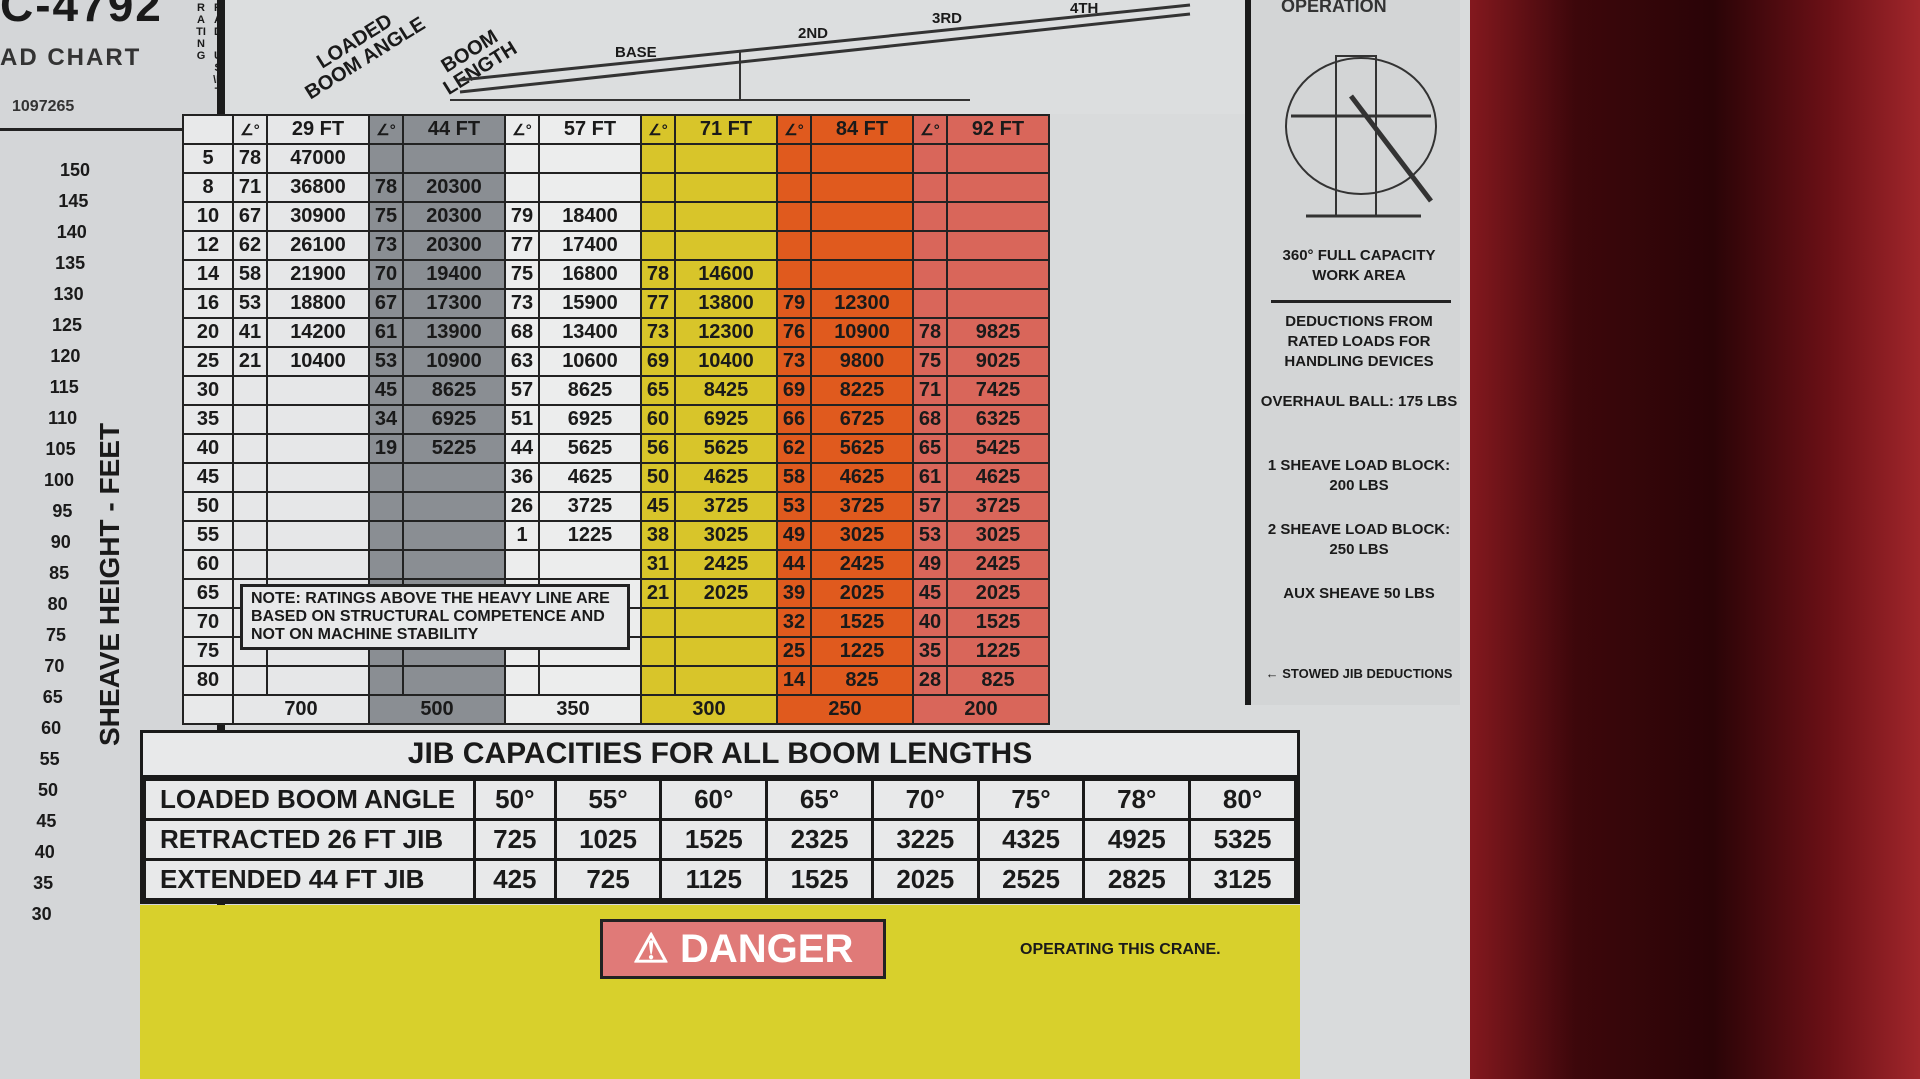  What do you see at coordinates (794, 622) in the screenshot?
I see `boom-angle-cell: 32` at bounding box center [794, 622].